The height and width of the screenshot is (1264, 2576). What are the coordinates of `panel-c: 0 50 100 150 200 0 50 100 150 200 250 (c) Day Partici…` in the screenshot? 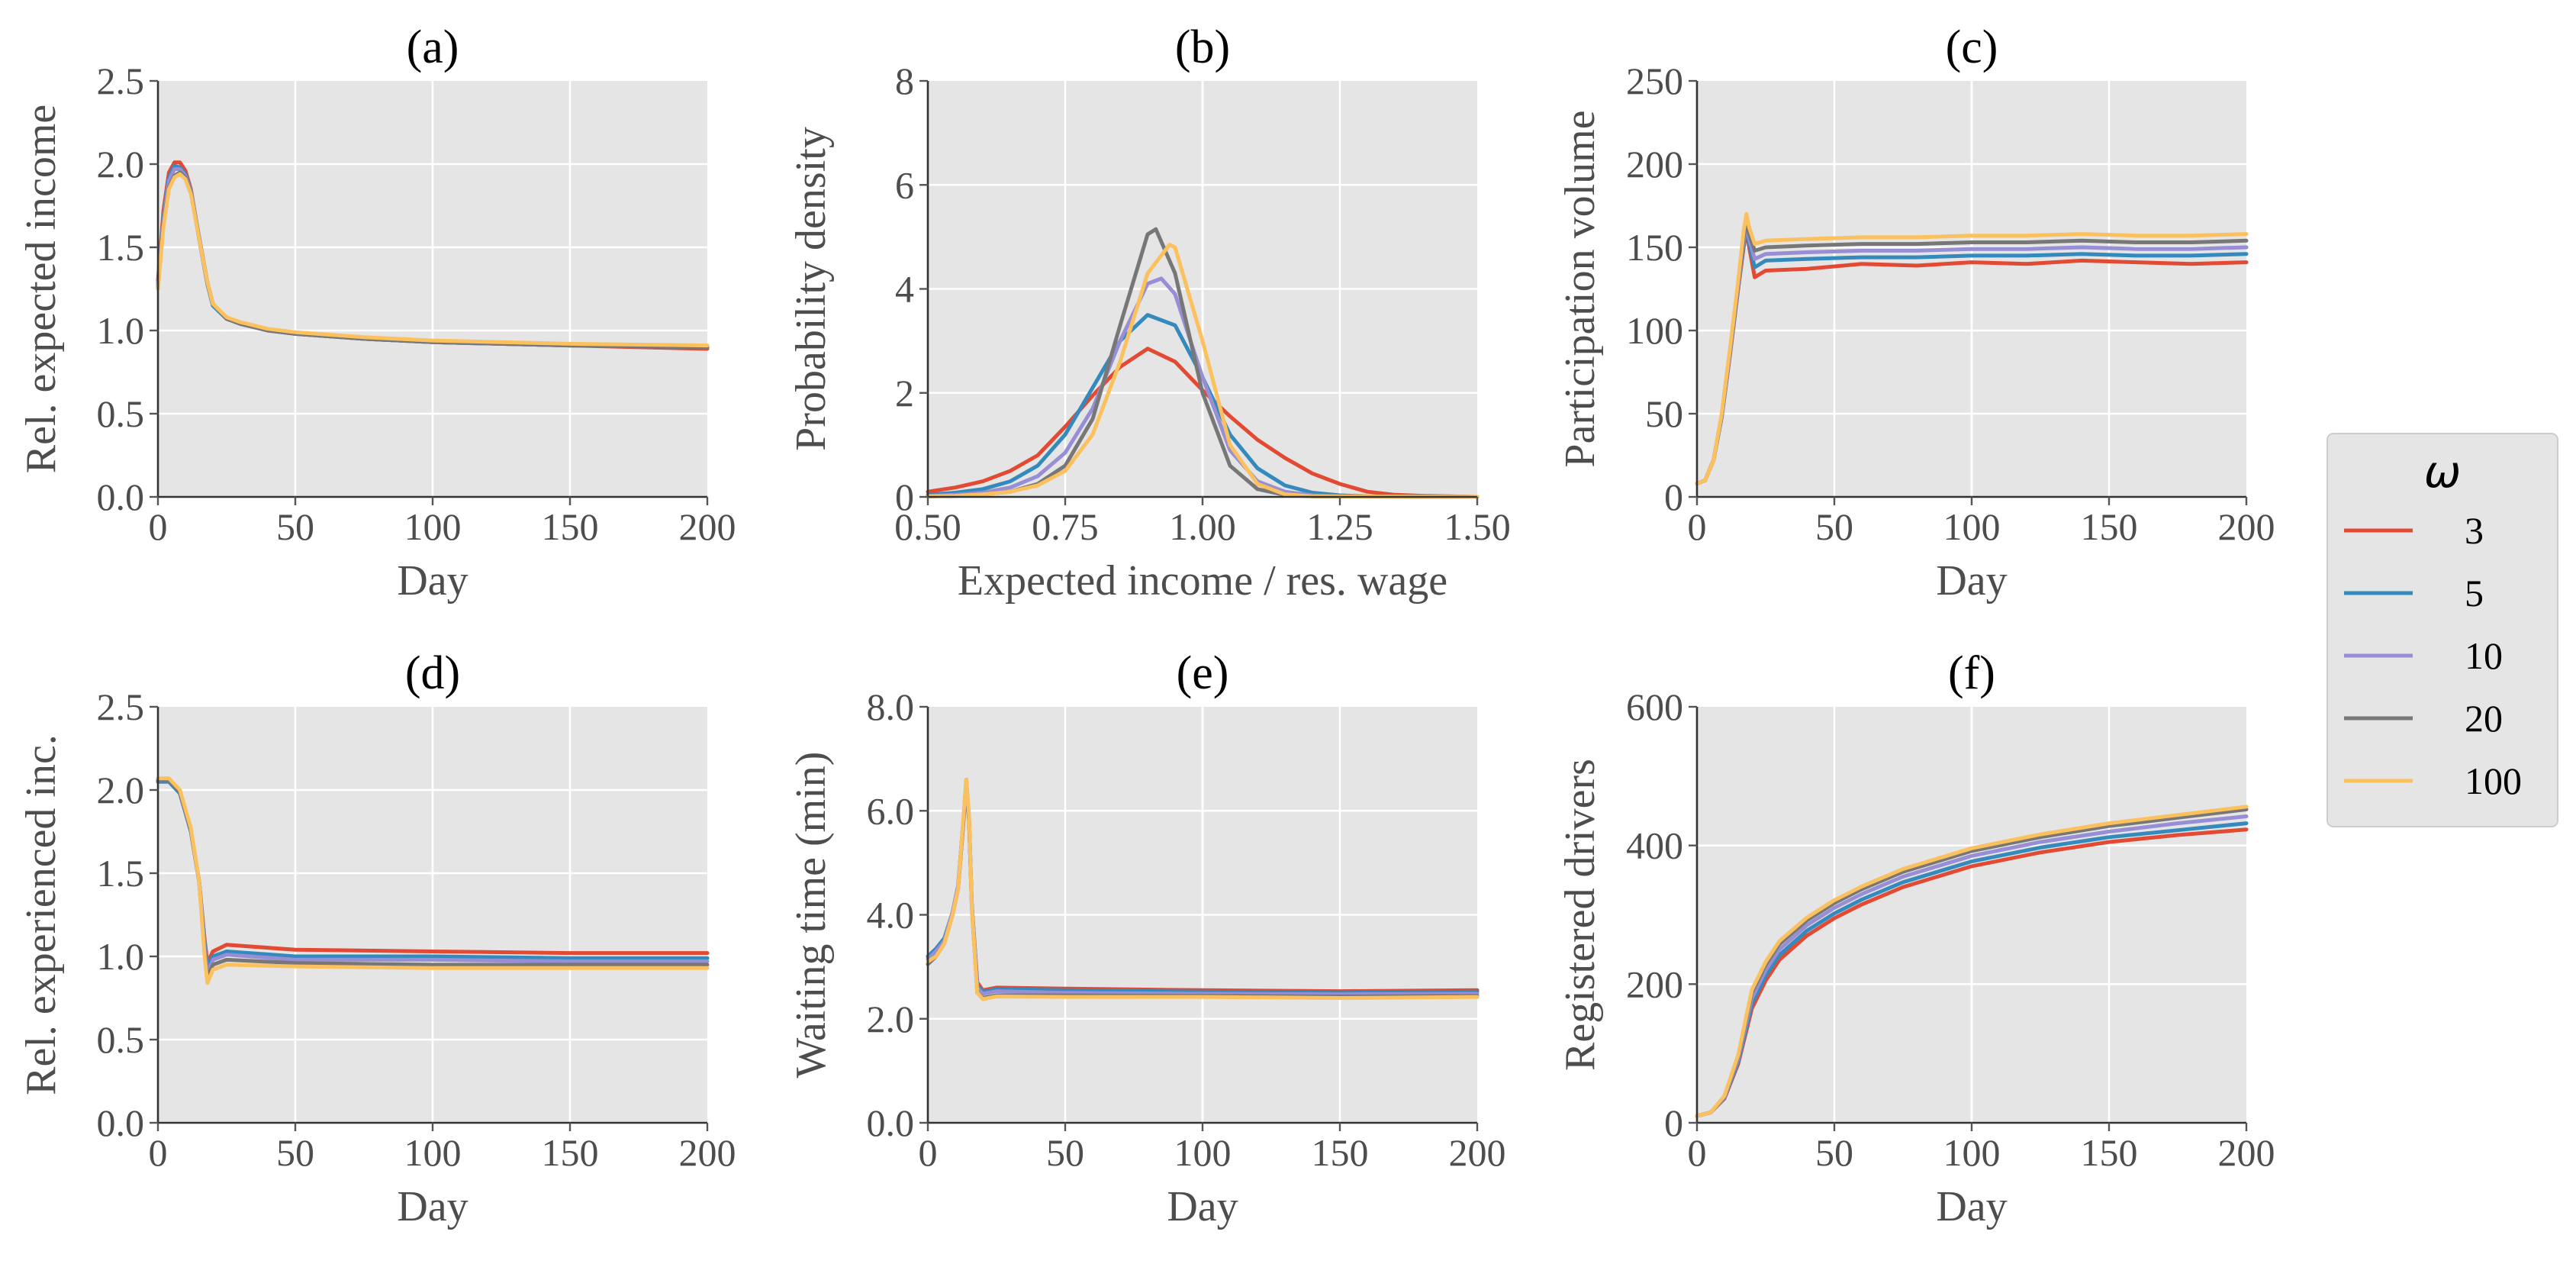 It's located at (1916, 313).